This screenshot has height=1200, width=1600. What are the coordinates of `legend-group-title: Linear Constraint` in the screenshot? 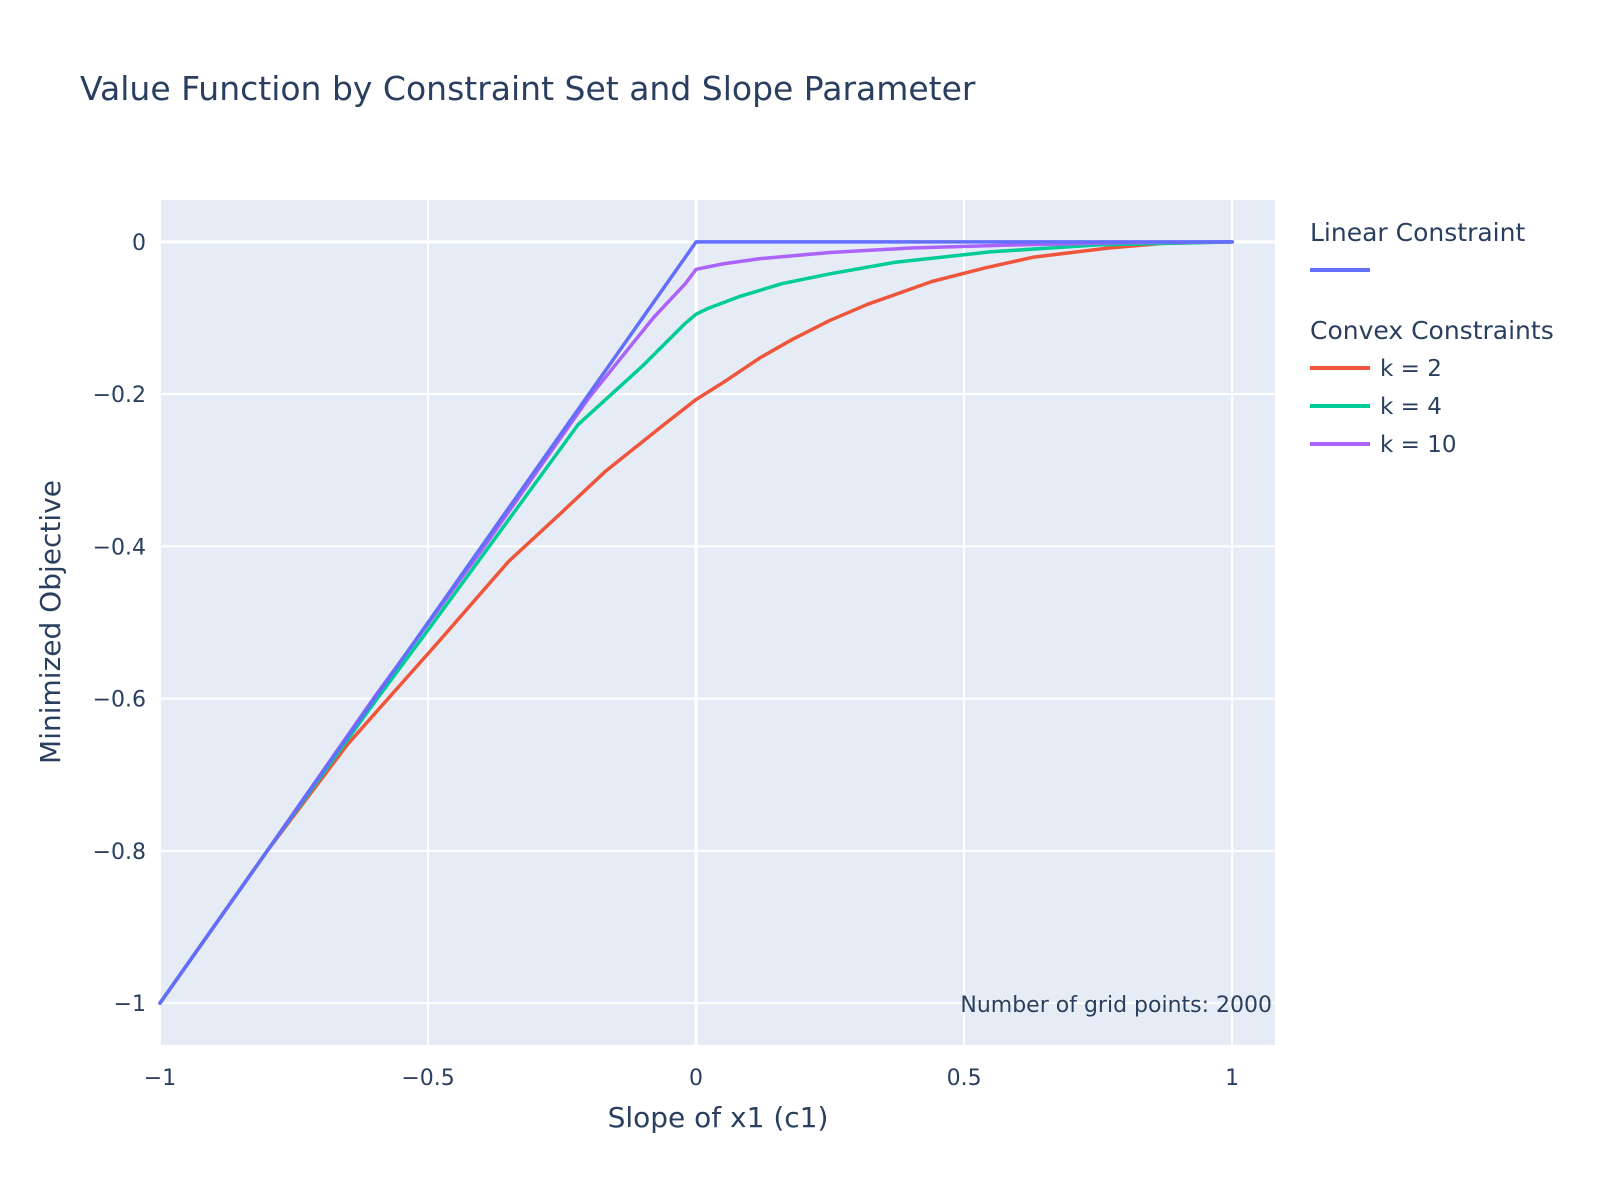 It's located at (1417, 232).